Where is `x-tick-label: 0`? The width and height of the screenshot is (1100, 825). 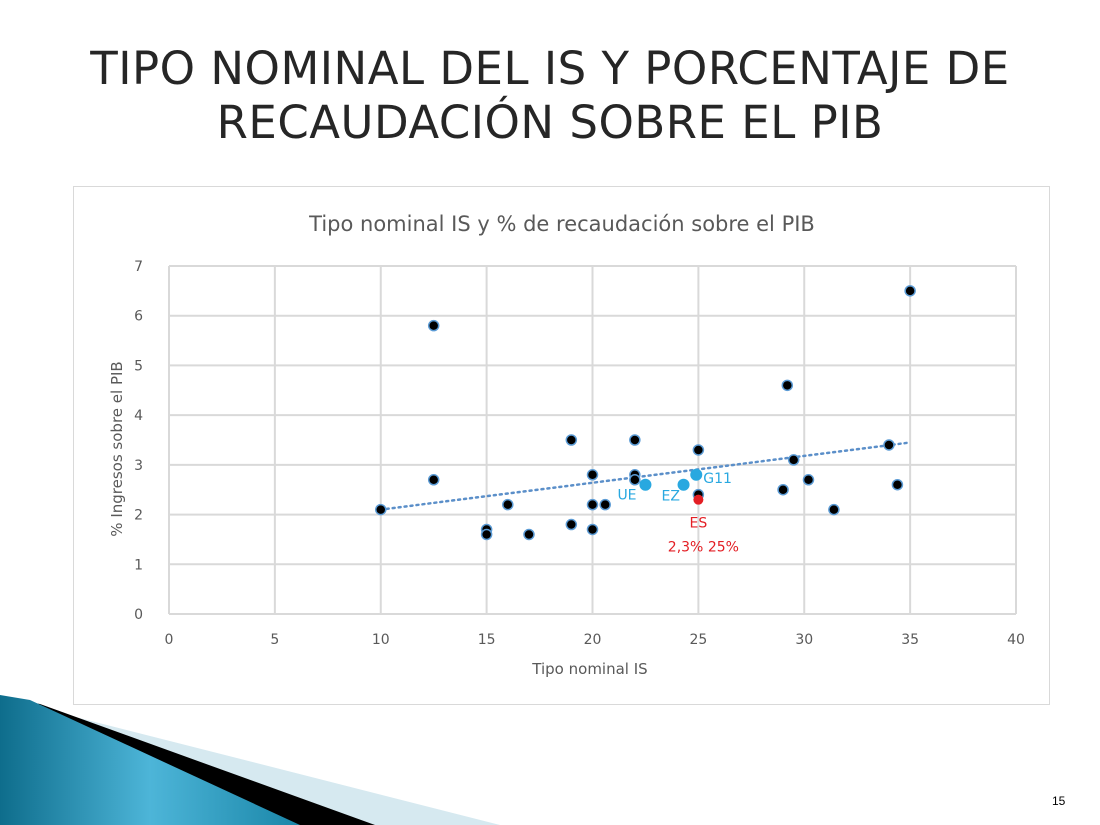 x-tick-label: 0 is located at coordinates (169, 640).